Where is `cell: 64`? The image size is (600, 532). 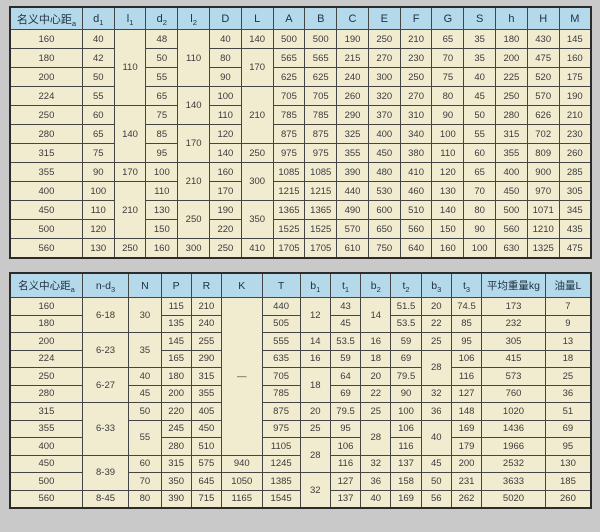 cell: 64 is located at coordinates (345, 376).